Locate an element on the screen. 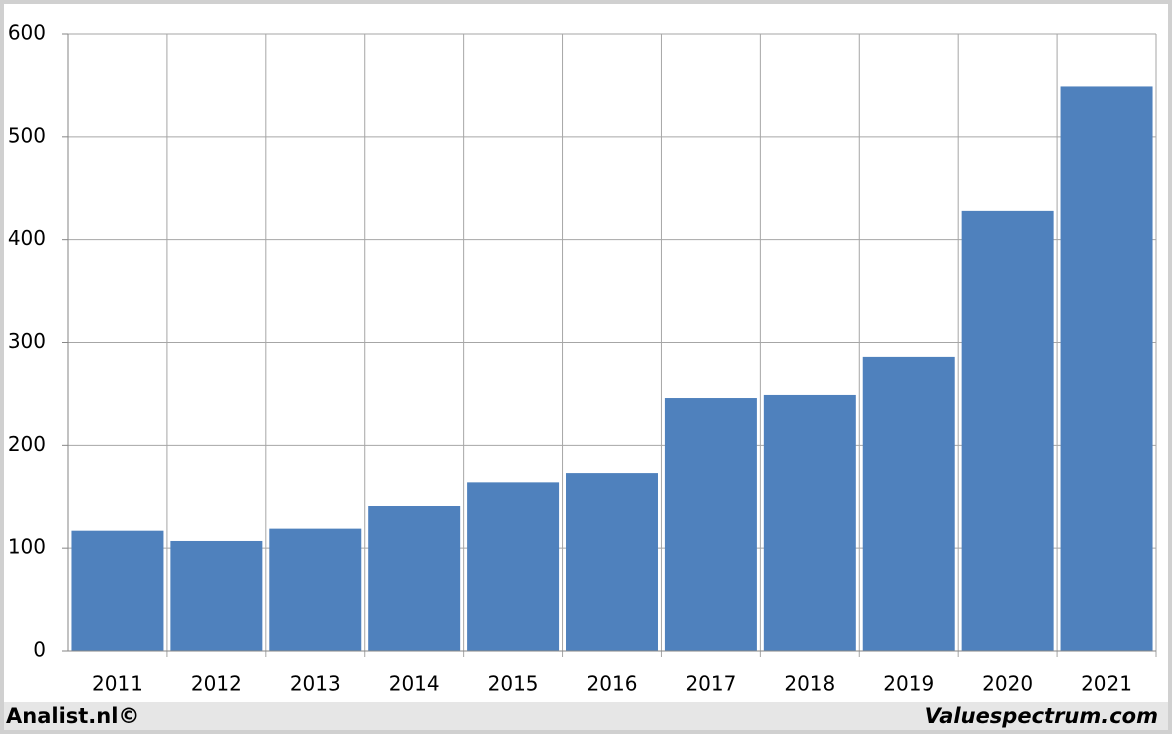  footer is located at coordinates (586, 716).